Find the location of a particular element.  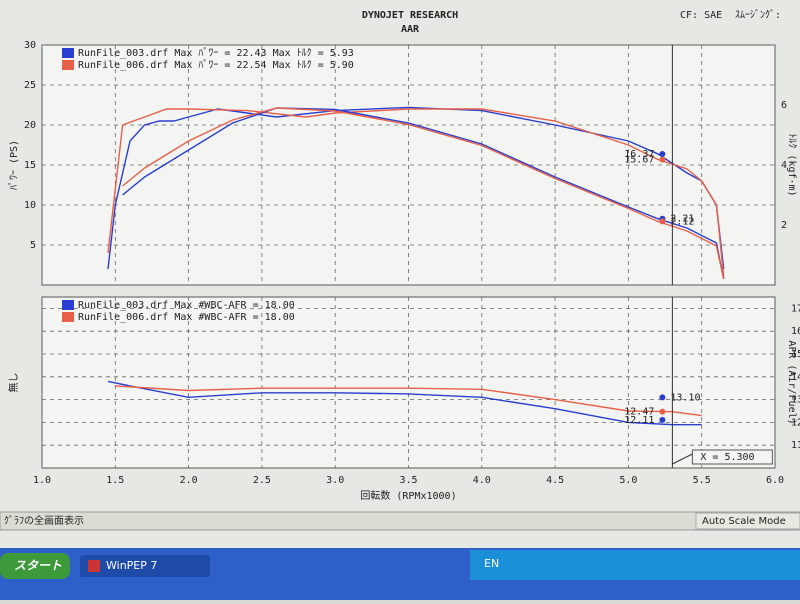

x-tick-label: 6.0 is located at coordinates (775, 480).